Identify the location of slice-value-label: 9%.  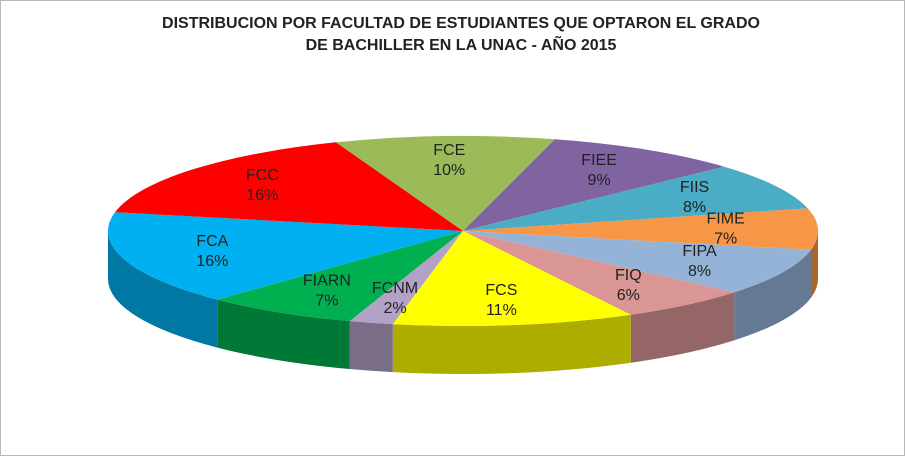
(599, 180).